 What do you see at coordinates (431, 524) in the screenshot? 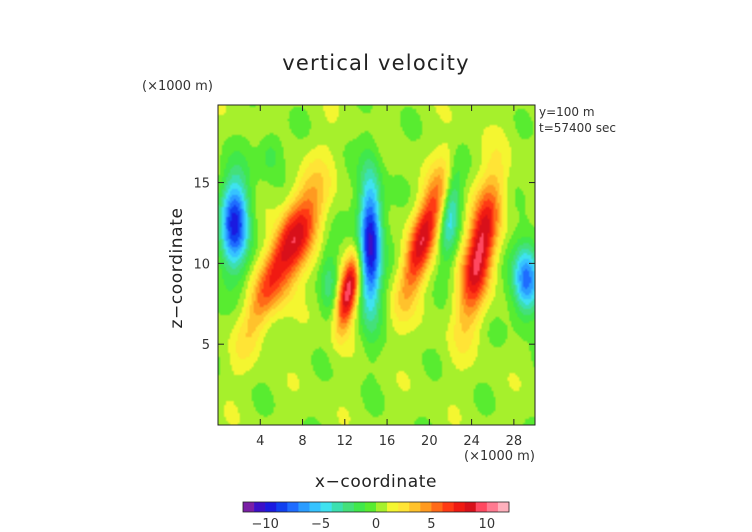
I see `colorbar-tick-label: 5` at bounding box center [431, 524].